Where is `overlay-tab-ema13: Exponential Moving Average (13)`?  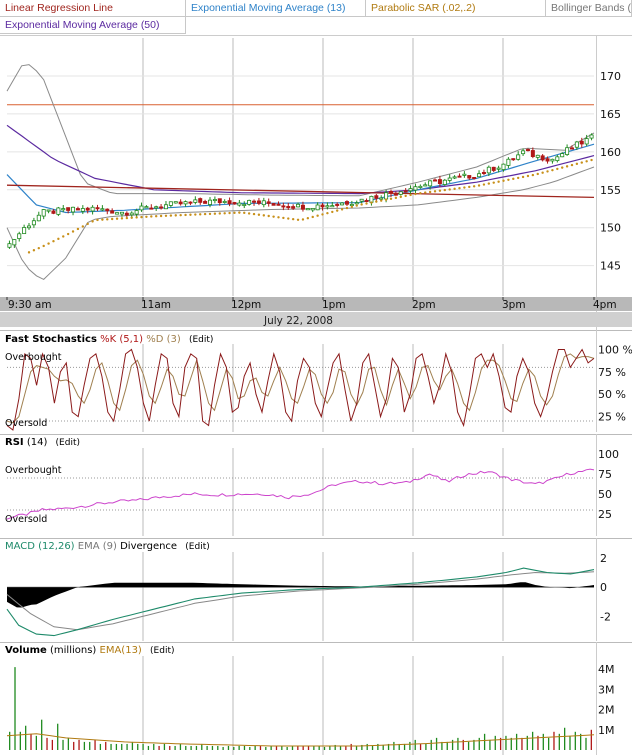
overlay-tab-ema13: Exponential Moving Average (13) is located at coordinates (276, 8).